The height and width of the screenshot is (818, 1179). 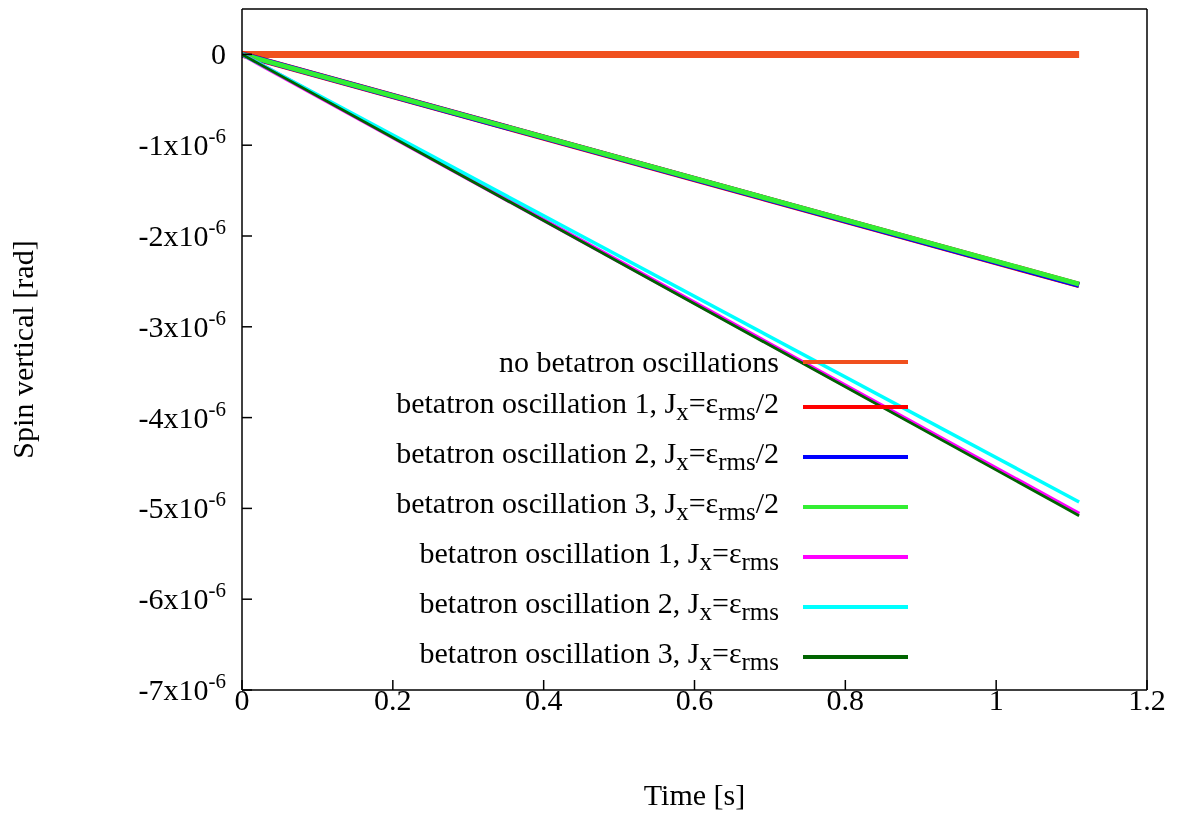 What do you see at coordinates (182, 233) in the screenshot?
I see `y-tick-label: -2x10$^{-6}$` at bounding box center [182, 233].